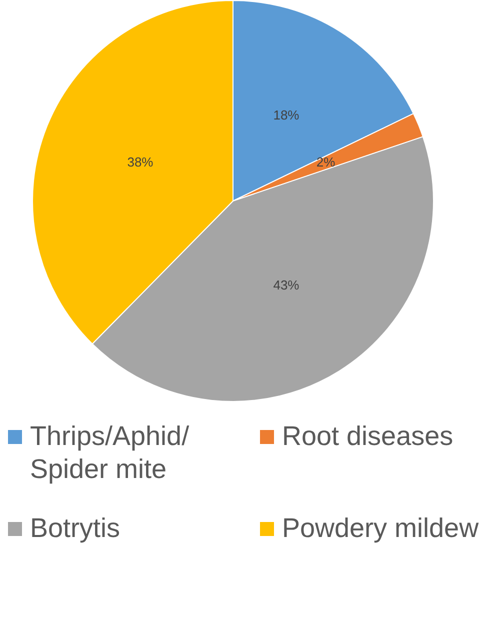 Image resolution: width=502 pixels, height=617 pixels. I want to click on legend-label: Powdery mildew, so click(380, 528).